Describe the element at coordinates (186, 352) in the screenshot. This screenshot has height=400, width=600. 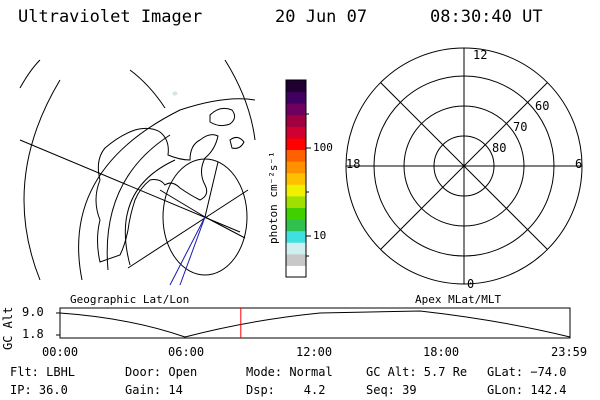
I see `time-tick-6: 06:00` at that location.